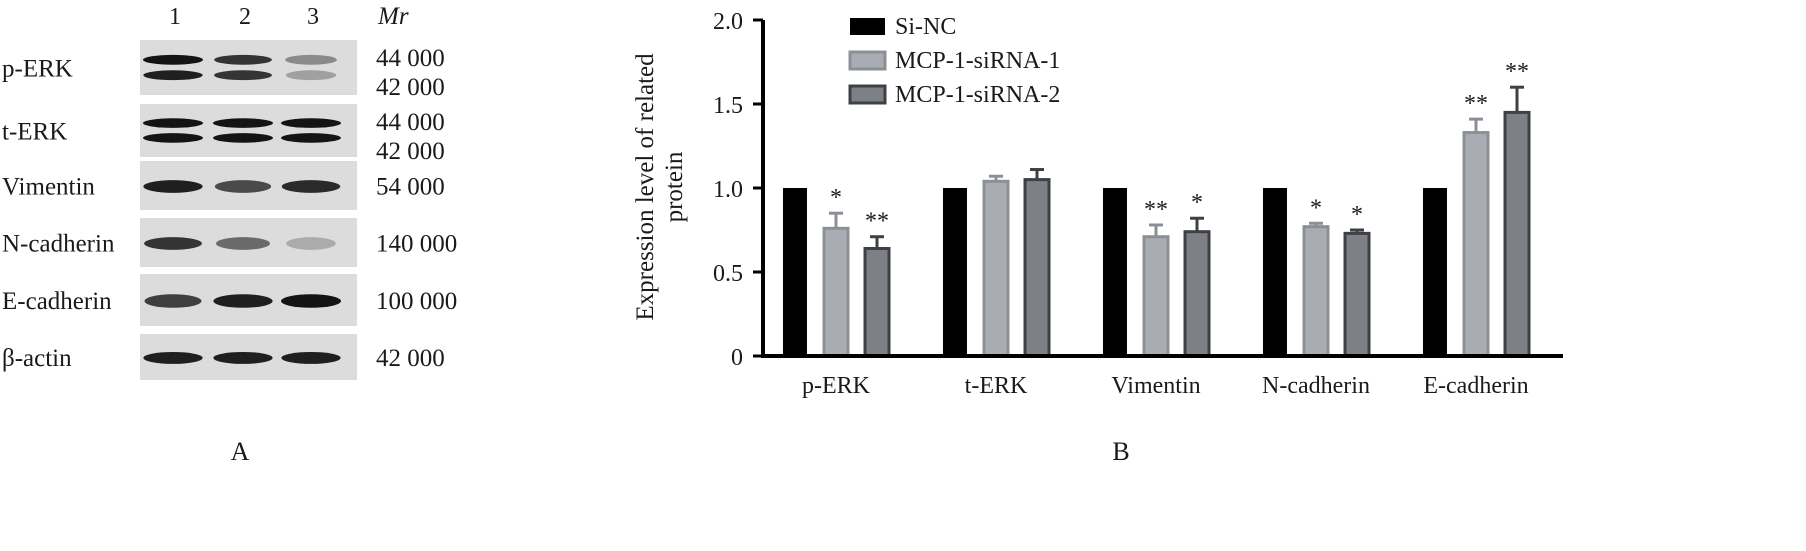  I want to click on protein-label: t-ERK, so click(34, 132).